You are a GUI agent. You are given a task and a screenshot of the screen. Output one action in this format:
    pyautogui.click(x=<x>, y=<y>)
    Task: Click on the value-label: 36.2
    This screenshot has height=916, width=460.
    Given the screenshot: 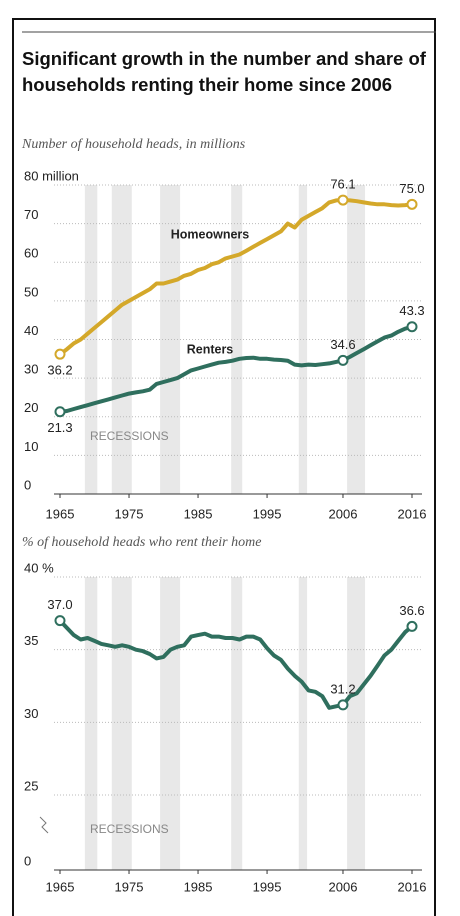 What is the action you would take?
    pyautogui.click(x=59, y=370)
    